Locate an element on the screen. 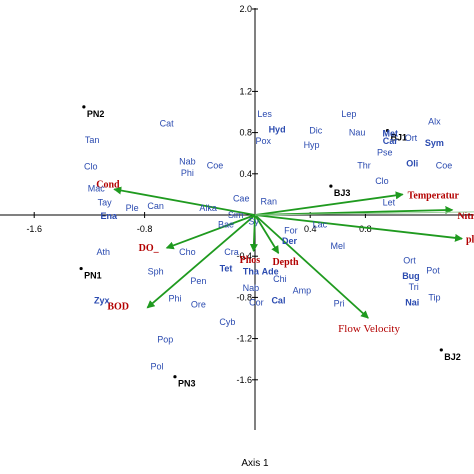 The width and height of the screenshot is (474, 474). species-label-pse: Pse is located at coordinates (385, 152).